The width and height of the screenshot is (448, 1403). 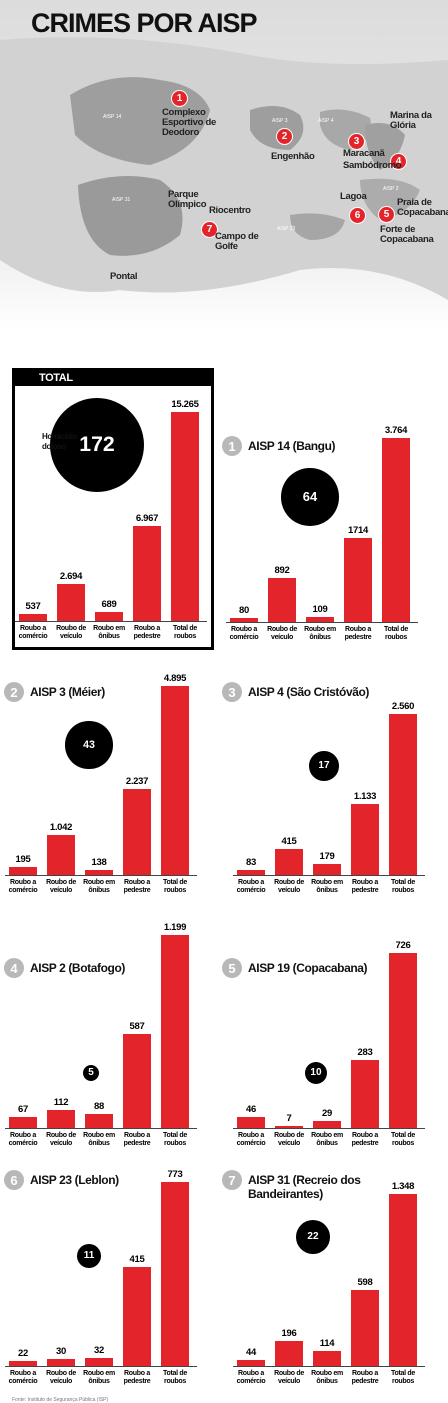 I want to click on value-label: 283, so click(x=365, y=1052).